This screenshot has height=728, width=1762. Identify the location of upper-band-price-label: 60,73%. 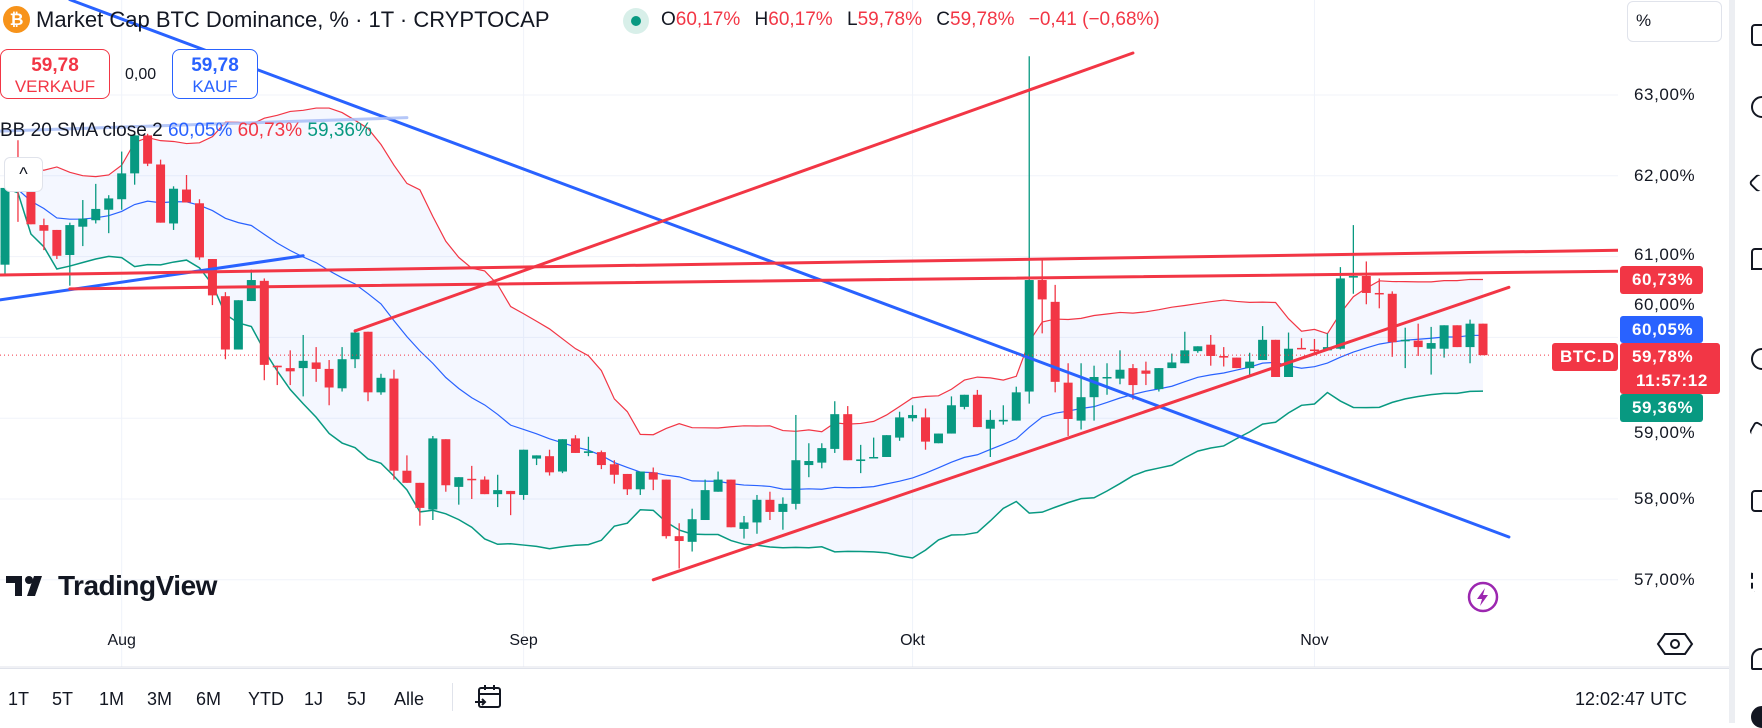
(1661, 280).